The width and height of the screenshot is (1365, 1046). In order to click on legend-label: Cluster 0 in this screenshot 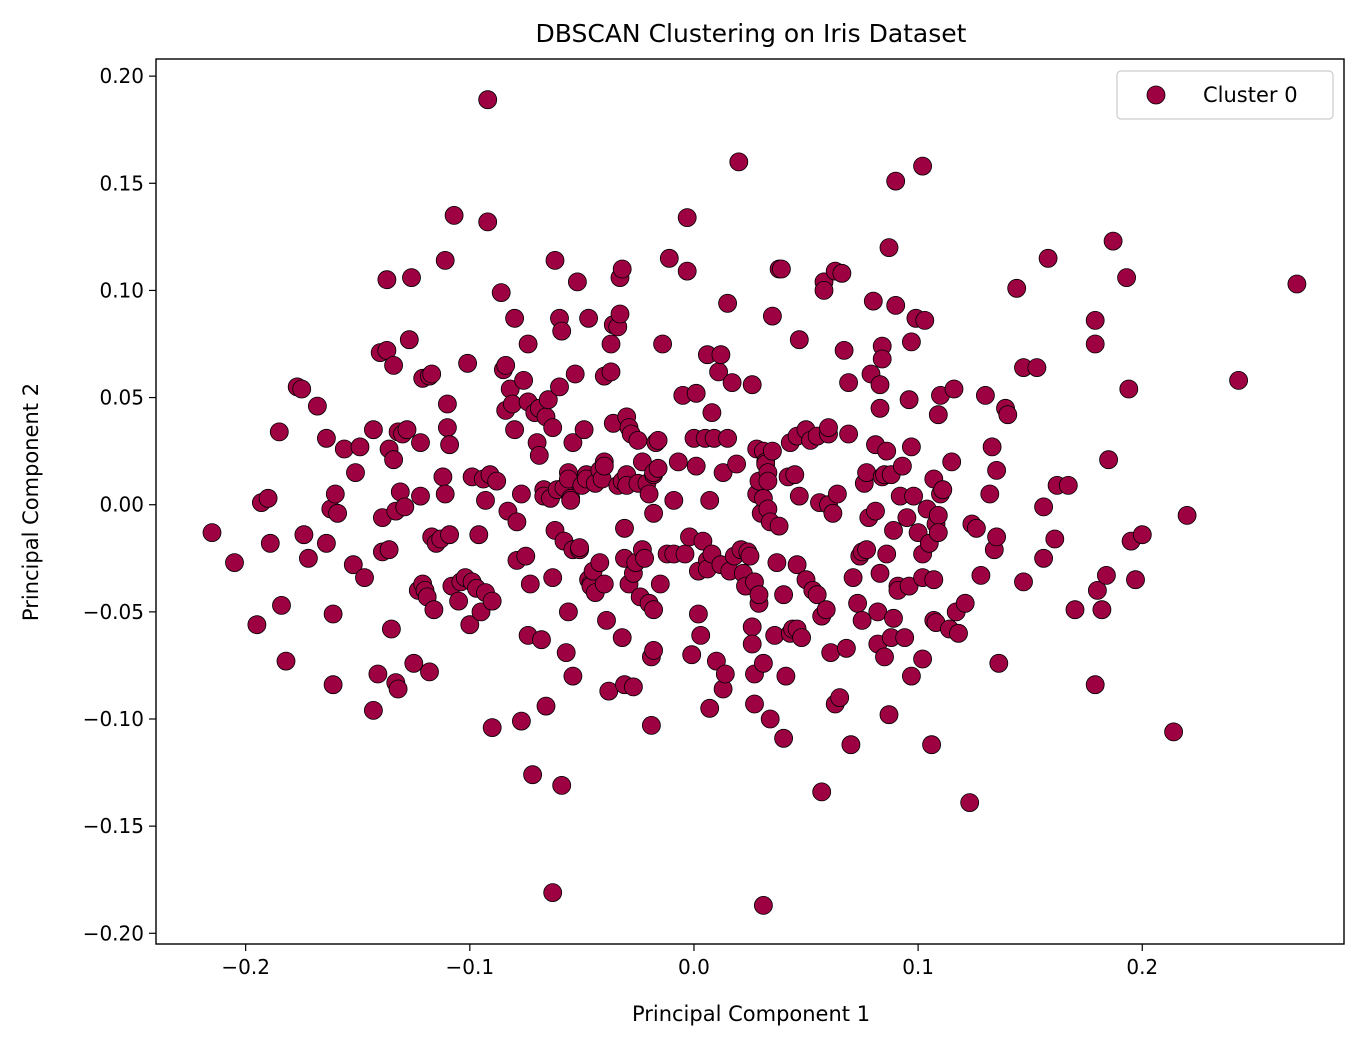, I will do `click(1250, 95)`.